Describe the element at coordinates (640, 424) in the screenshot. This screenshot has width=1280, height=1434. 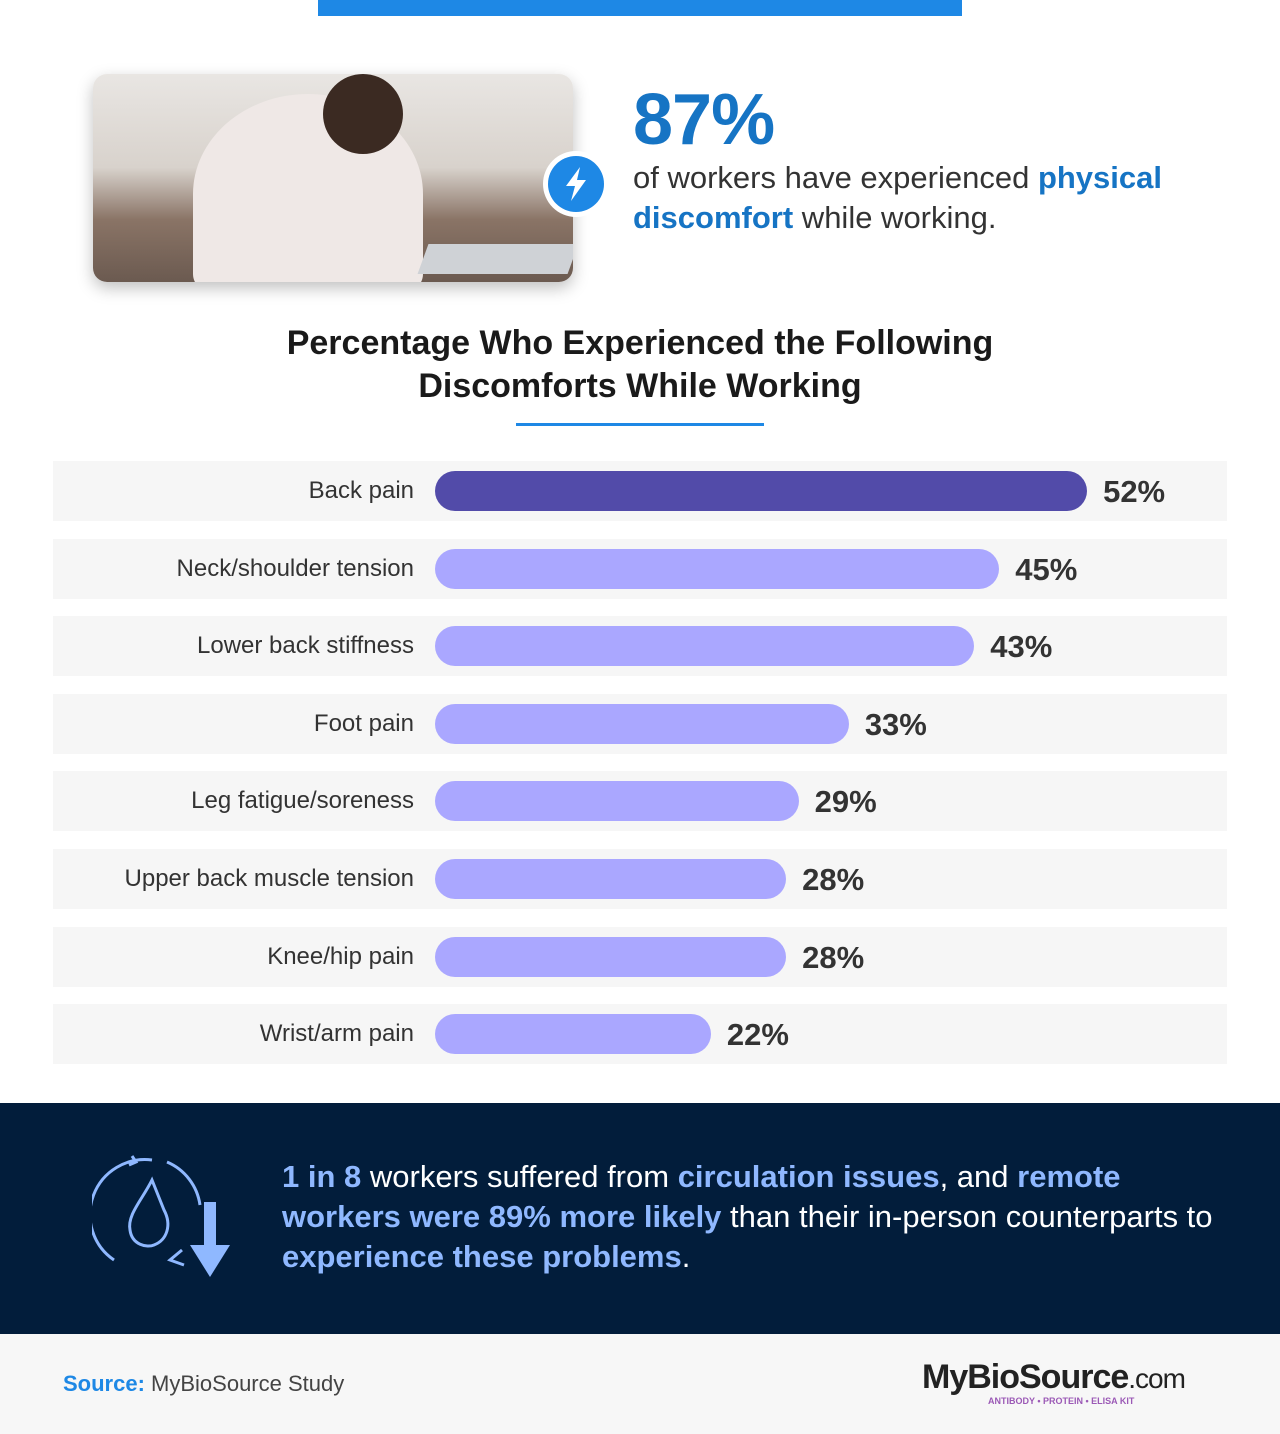
I see `title-underline` at that location.